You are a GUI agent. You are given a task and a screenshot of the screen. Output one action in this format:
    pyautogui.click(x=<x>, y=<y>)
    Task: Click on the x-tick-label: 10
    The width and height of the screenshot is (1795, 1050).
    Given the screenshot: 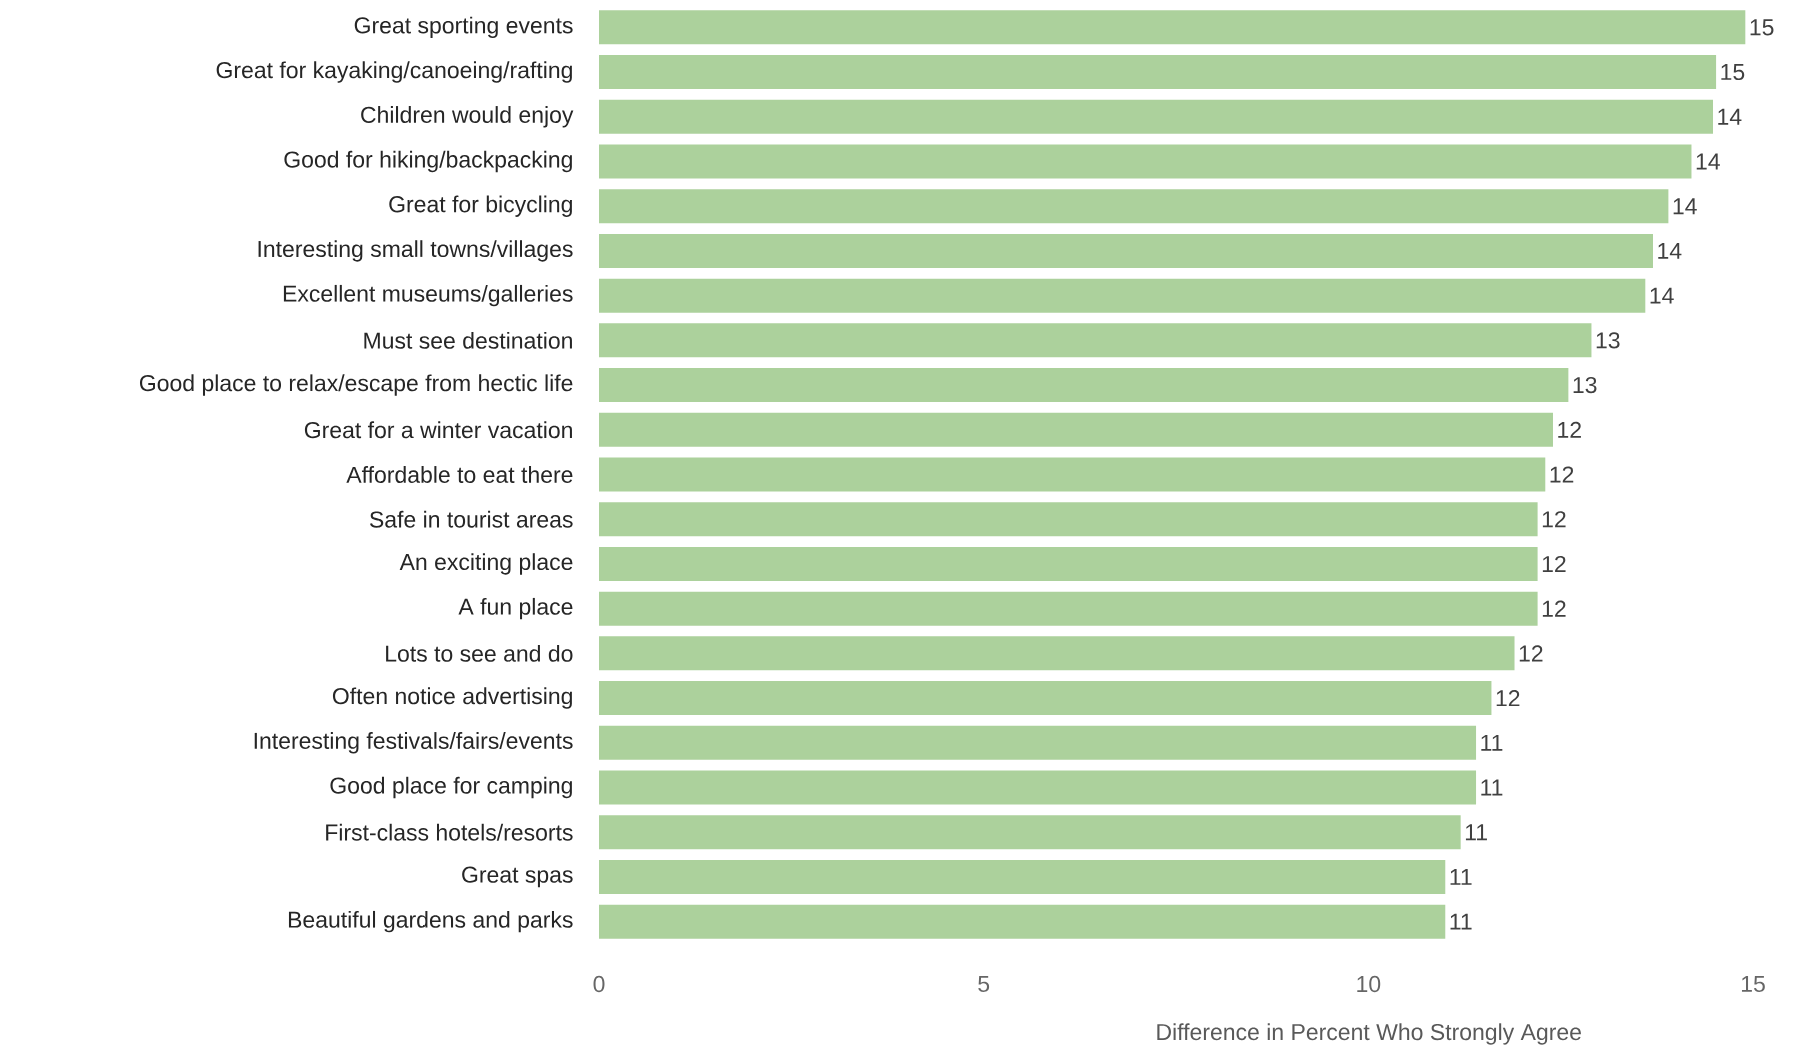 What is the action you would take?
    pyautogui.click(x=1369, y=984)
    